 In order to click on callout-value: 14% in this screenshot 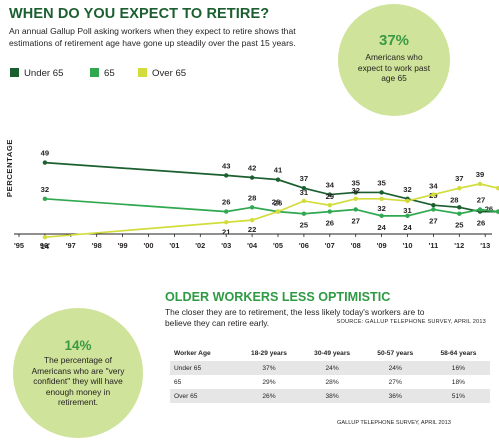, I will do `click(78, 345)`.